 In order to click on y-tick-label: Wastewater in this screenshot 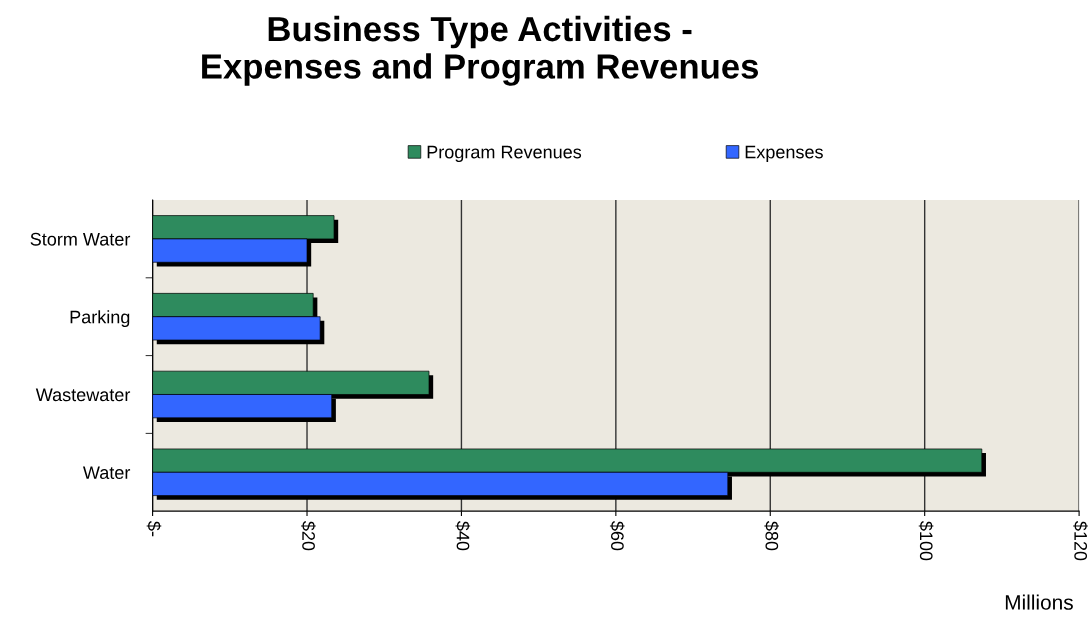, I will do `click(83, 395)`.